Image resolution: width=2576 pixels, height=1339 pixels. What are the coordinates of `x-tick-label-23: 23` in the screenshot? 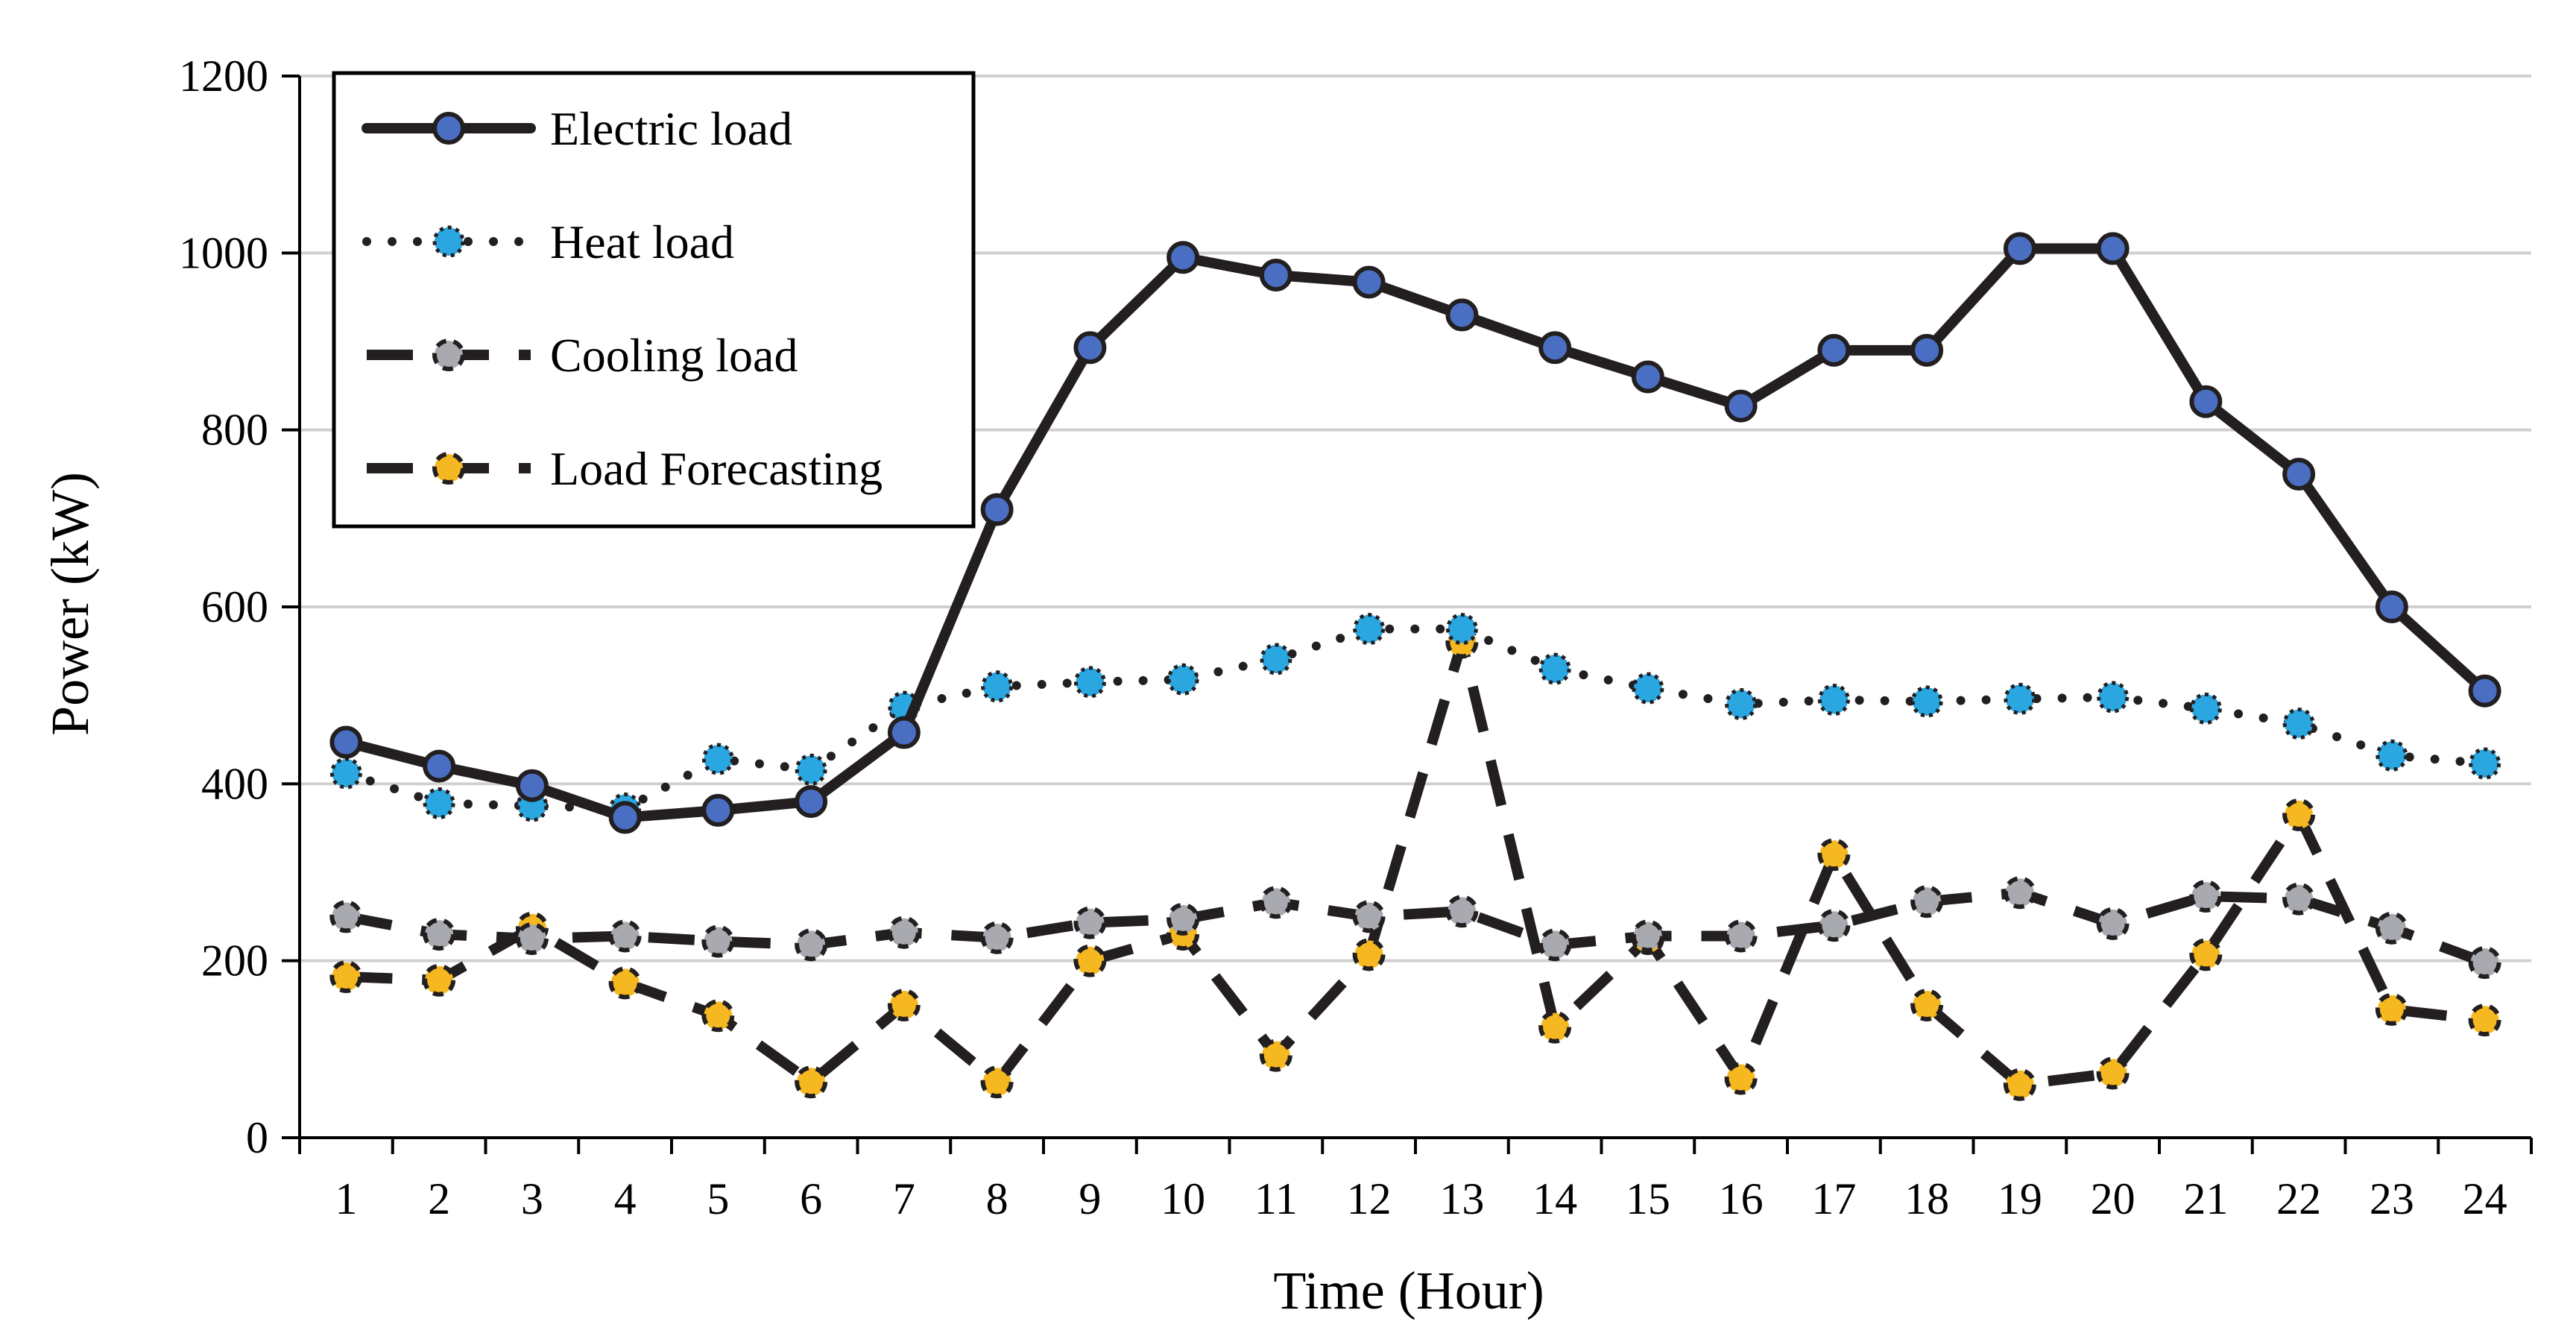 It's located at (2392, 1198).